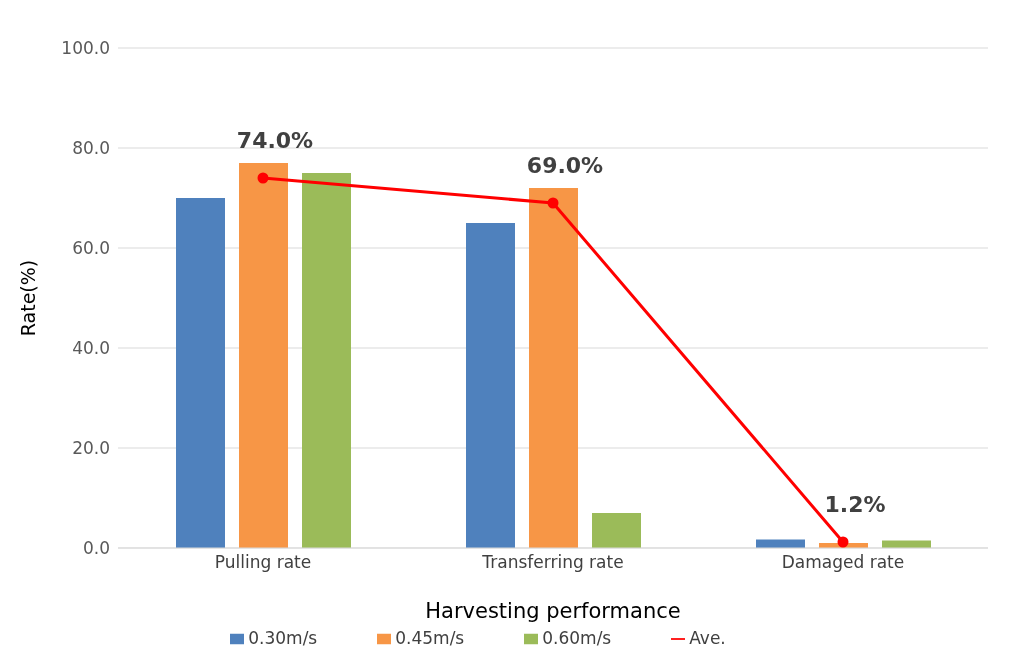  Describe the element at coordinates (283, 638) in the screenshot. I see `legend-label: 0.30m/s` at that location.